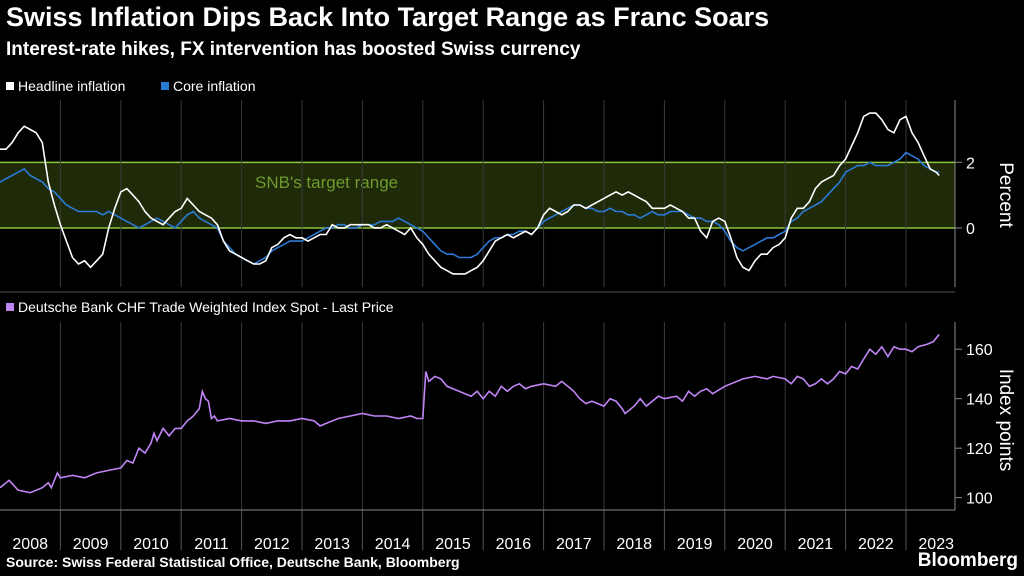  I want to click on y-tick-label: 140, so click(979, 400).